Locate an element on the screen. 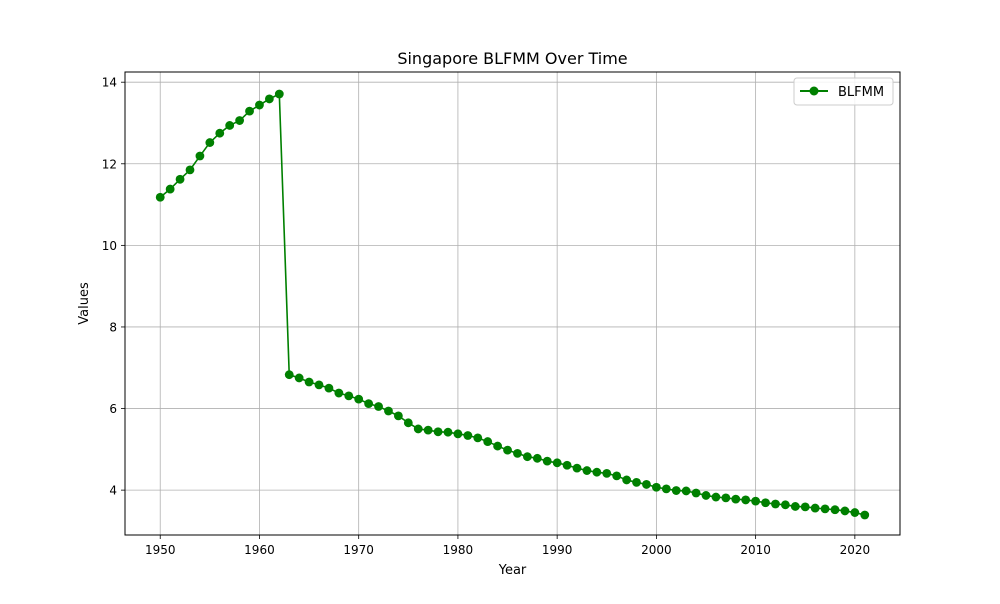 The image size is (1000, 604). y-tick-label: 4 is located at coordinates (113, 491).